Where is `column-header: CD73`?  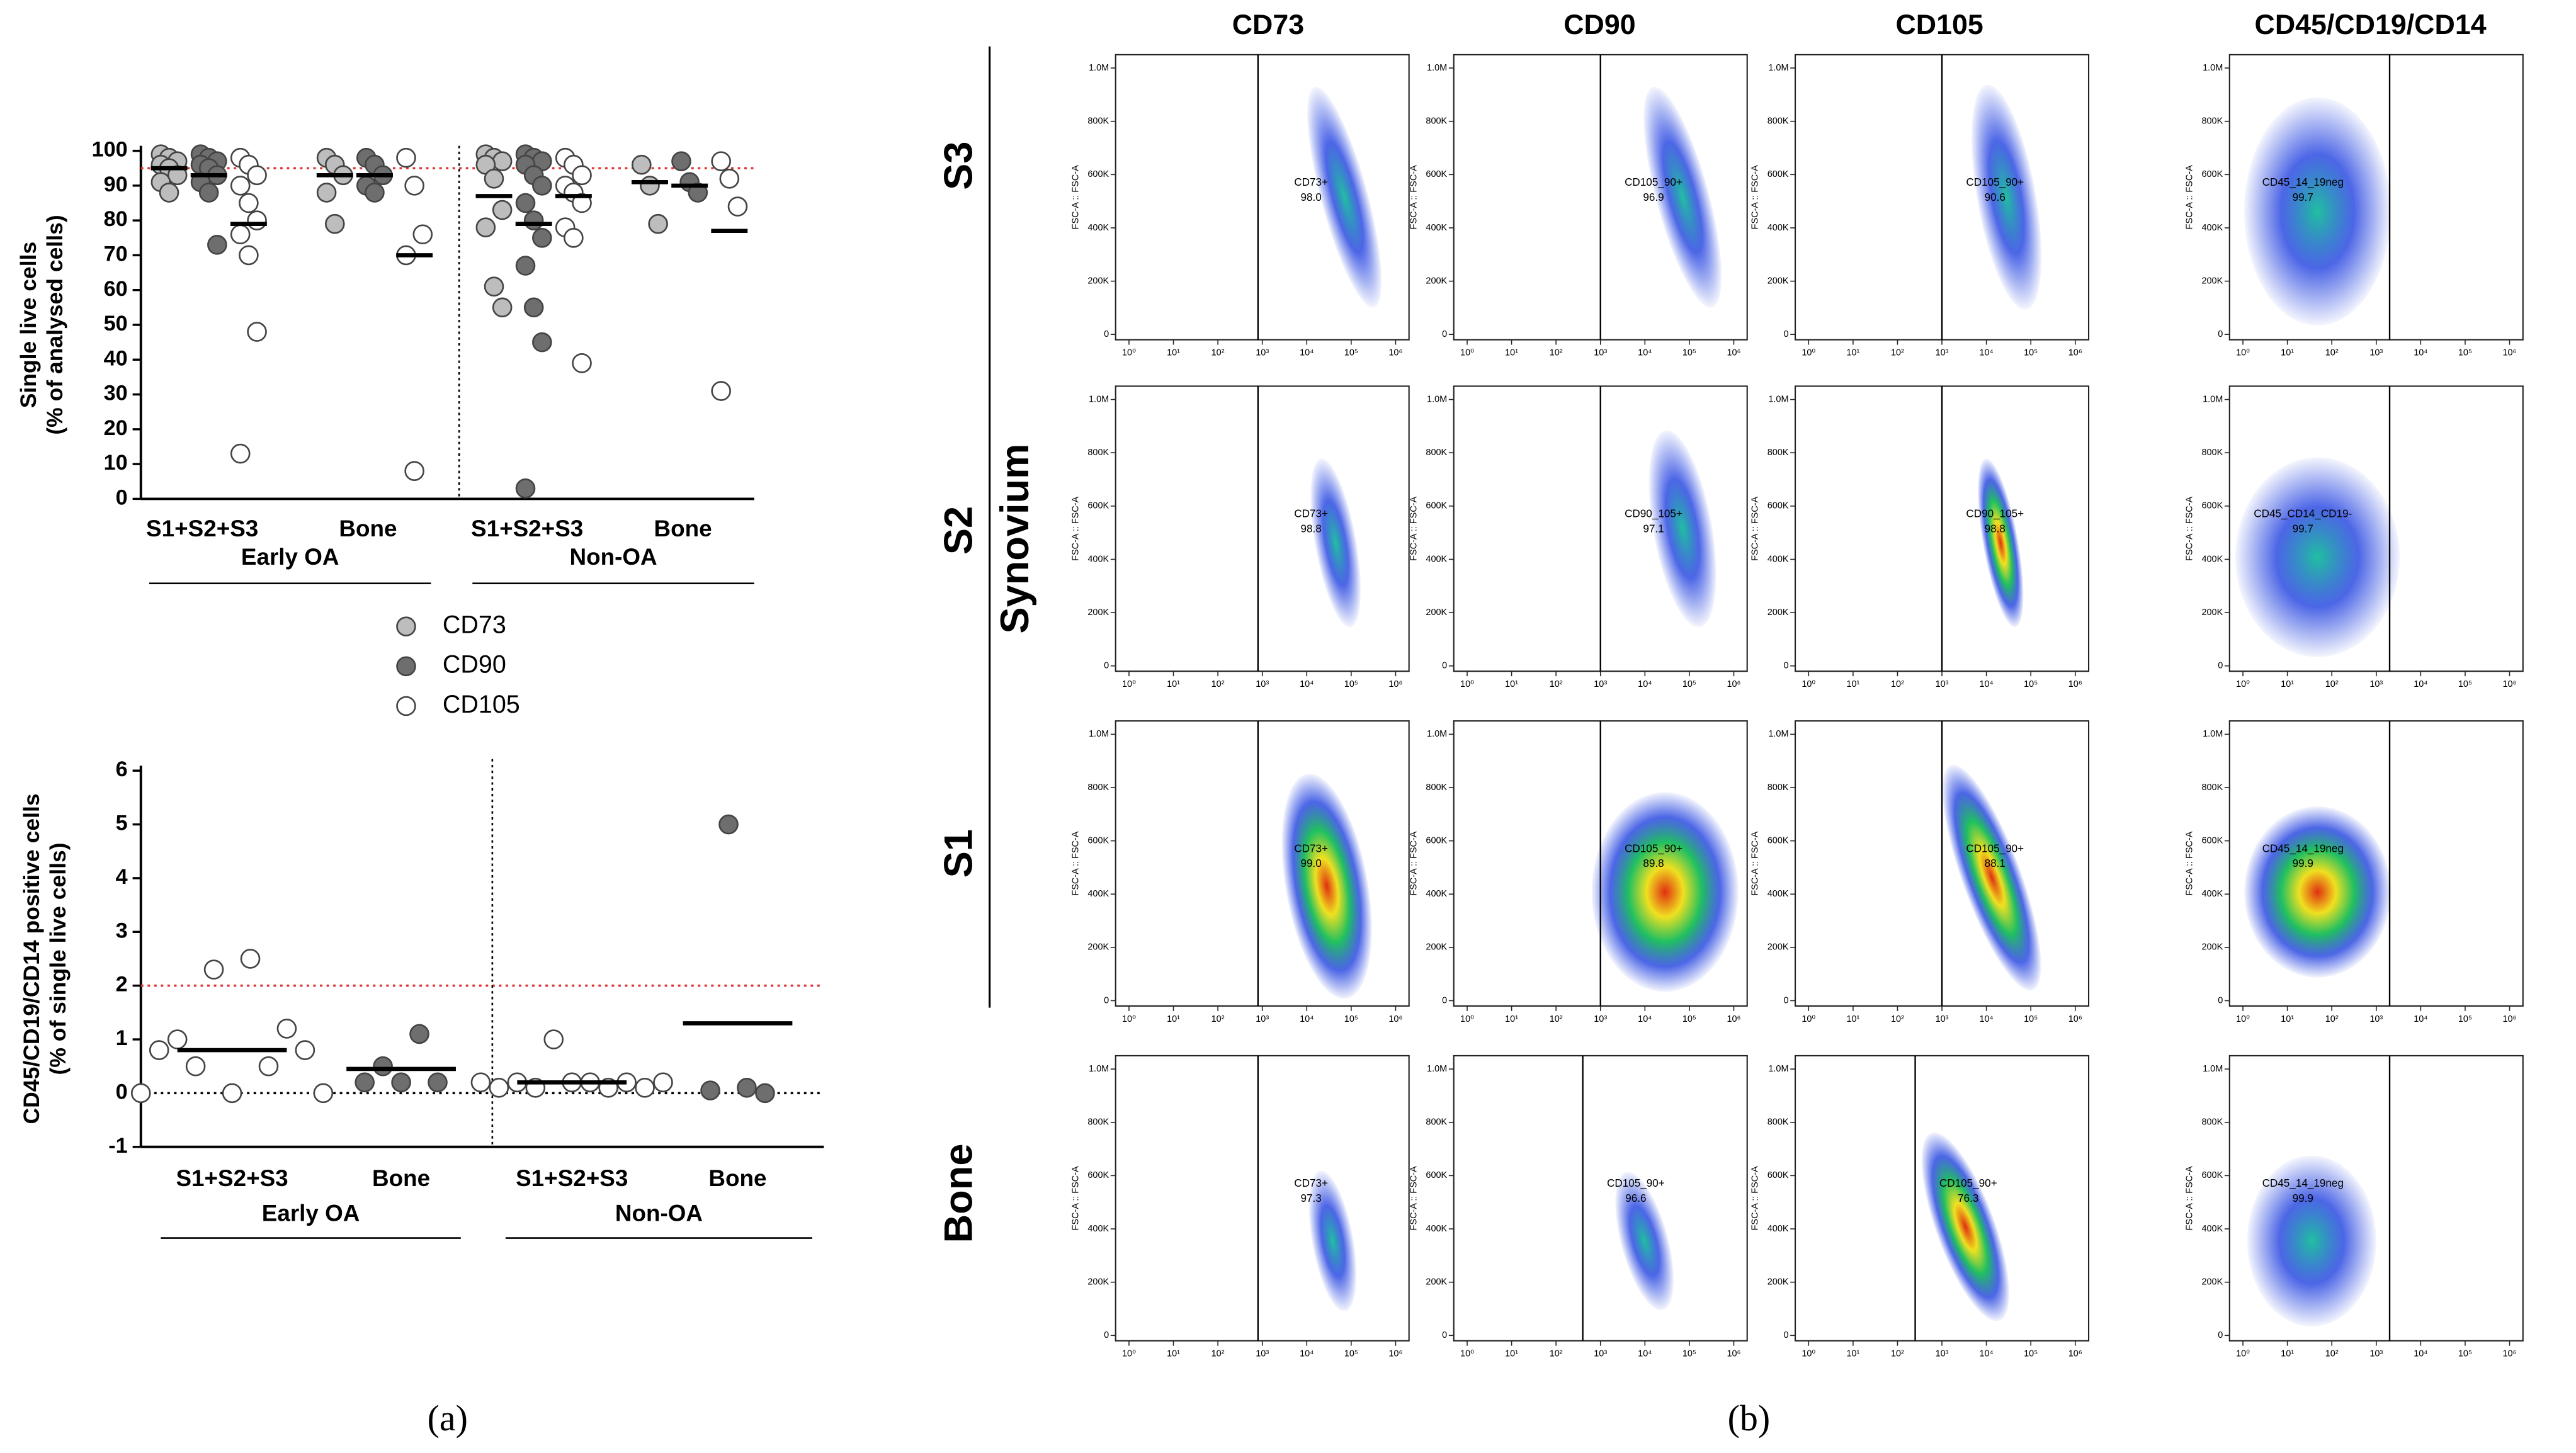
column-header: CD73 is located at coordinates (1268, 24).